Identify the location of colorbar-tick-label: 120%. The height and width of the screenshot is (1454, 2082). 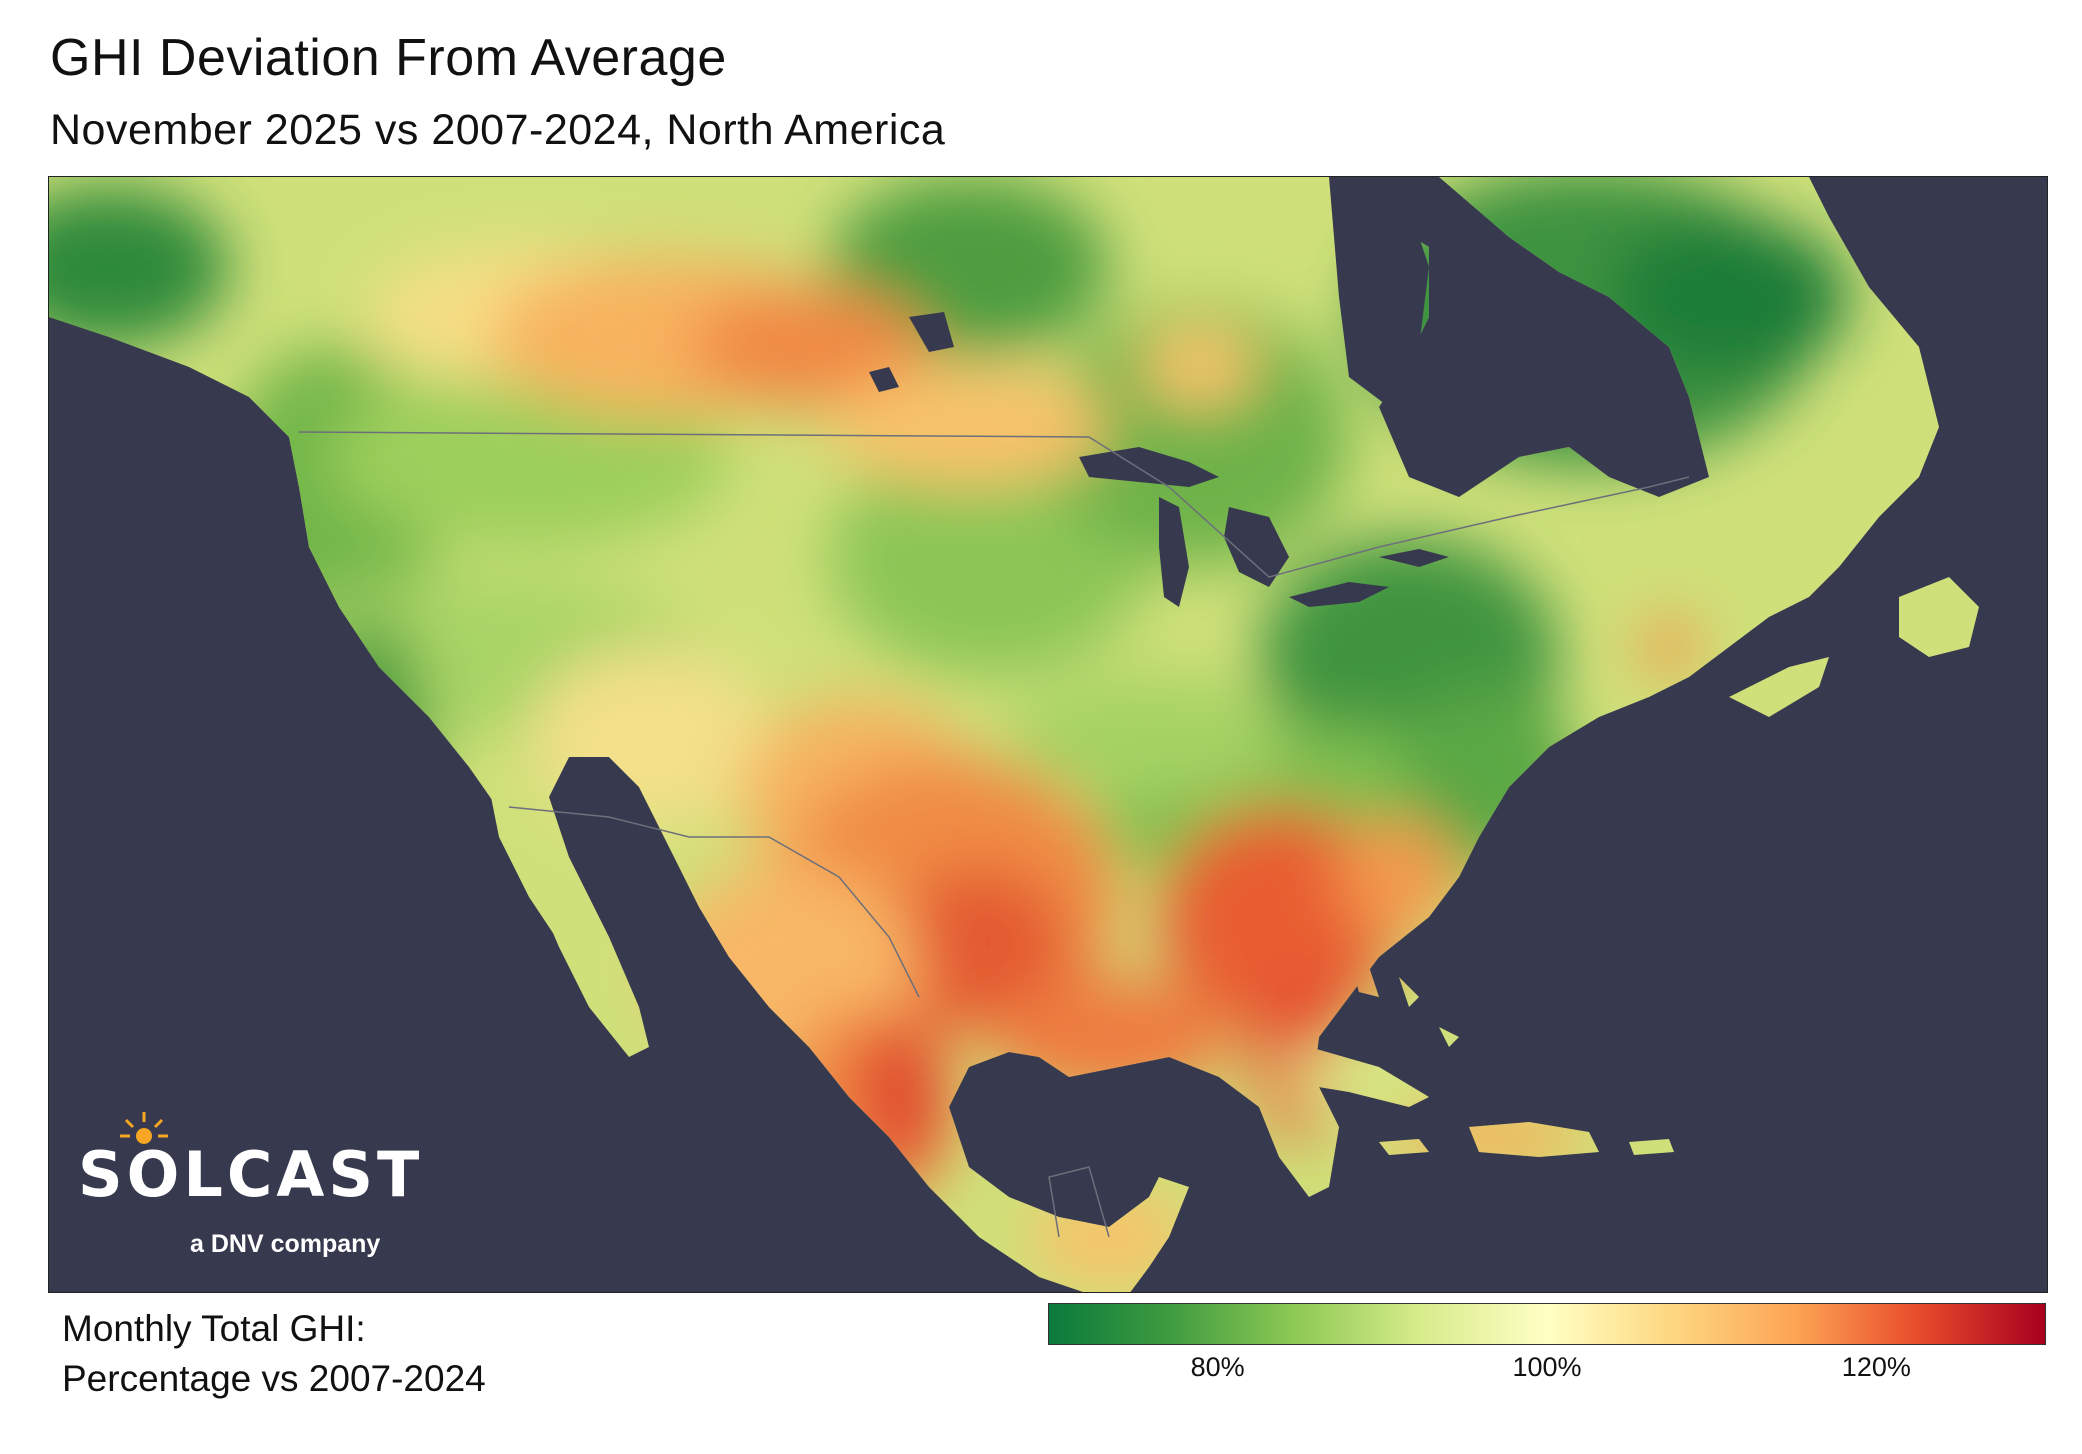
(1876, 1367).